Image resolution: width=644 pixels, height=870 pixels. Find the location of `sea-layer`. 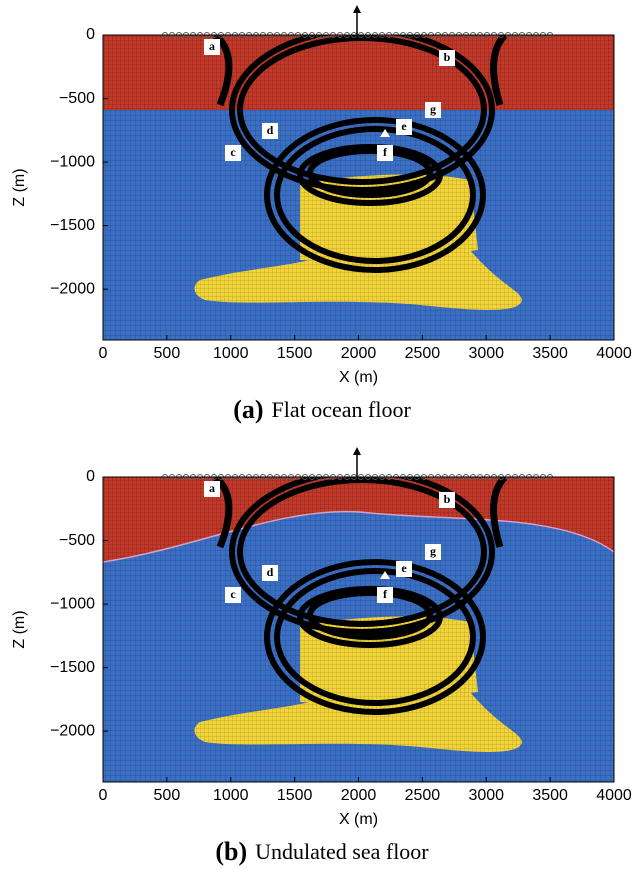

sea-layer is located at coordinates (358, 72).